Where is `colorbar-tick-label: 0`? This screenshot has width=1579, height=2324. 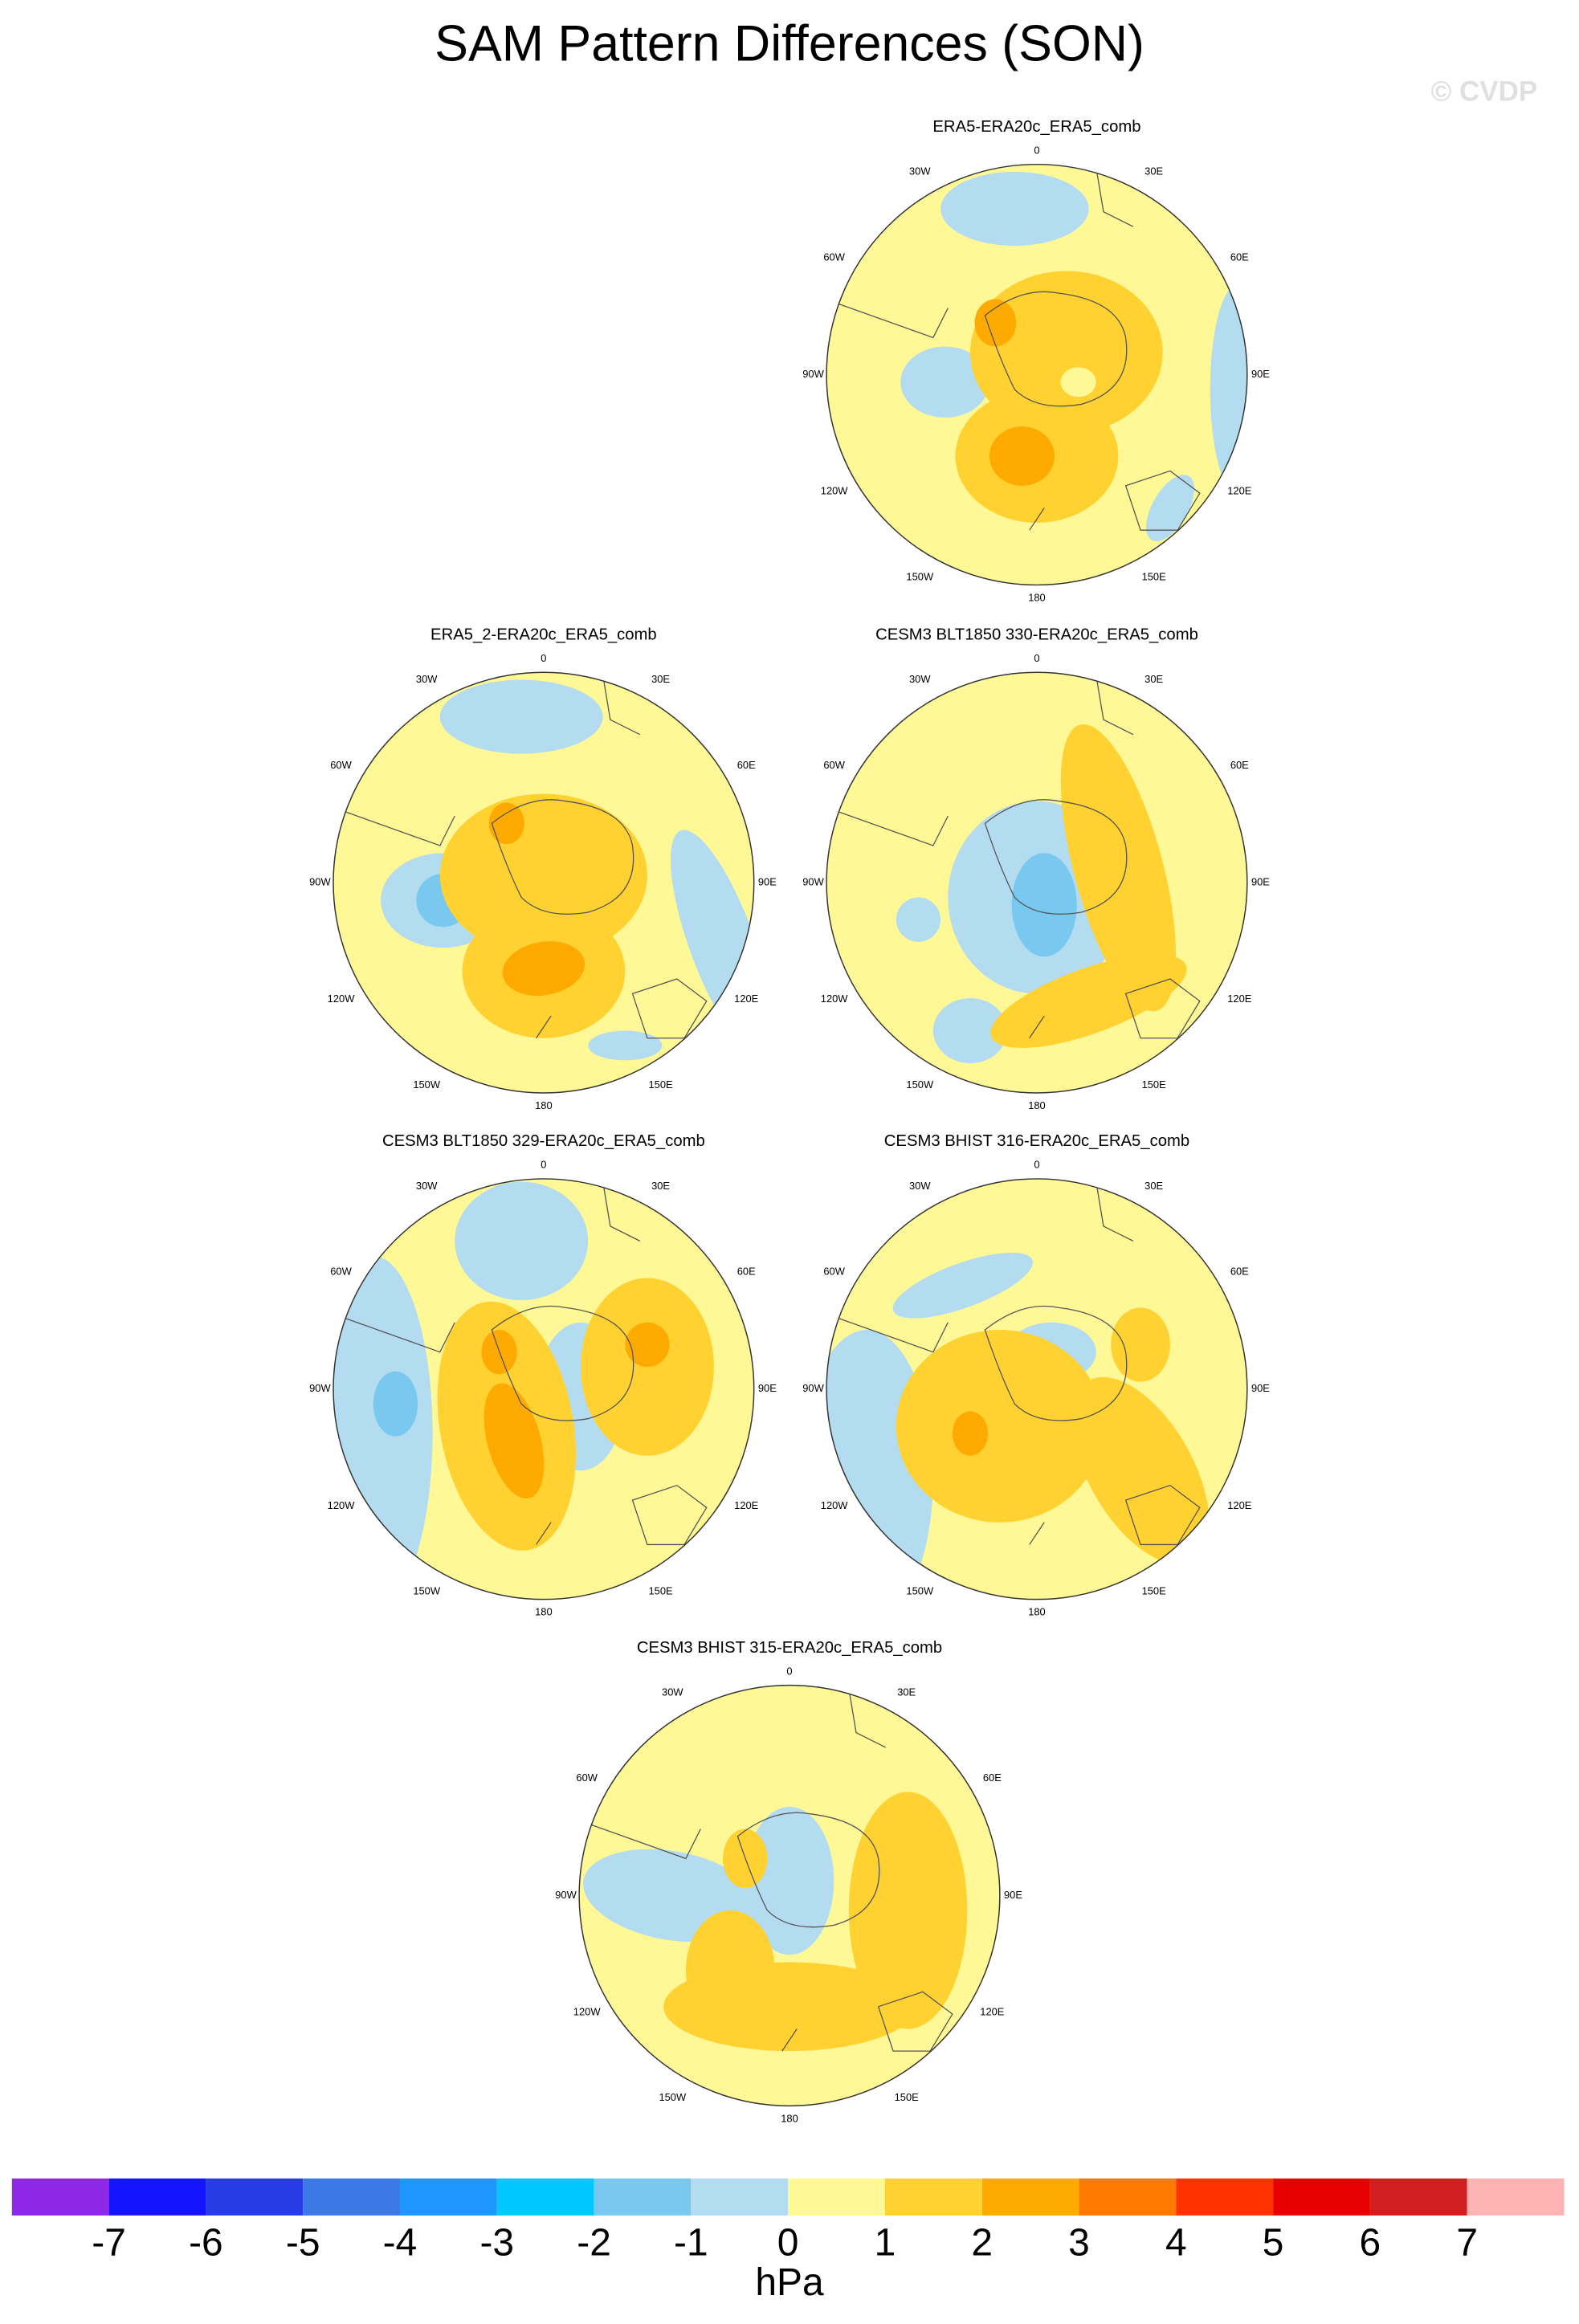
colorbar-tick-label: 0 is located at coordinates (788, 2243).